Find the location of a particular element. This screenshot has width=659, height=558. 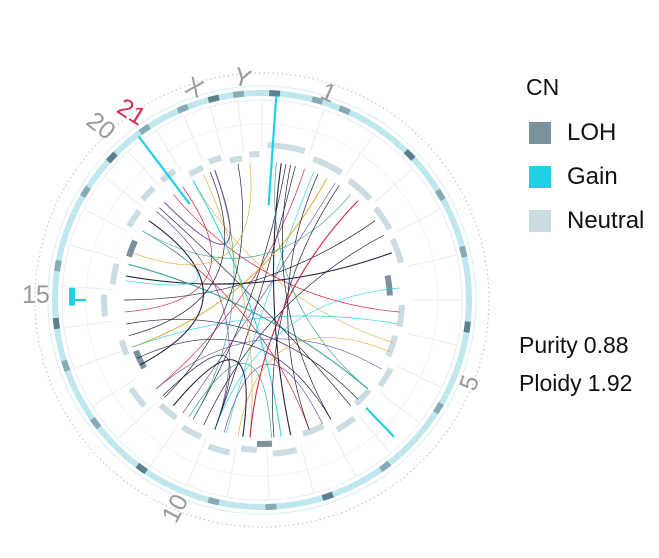

legend-label-neutral: Neutral is located at coordinates (606, 220).